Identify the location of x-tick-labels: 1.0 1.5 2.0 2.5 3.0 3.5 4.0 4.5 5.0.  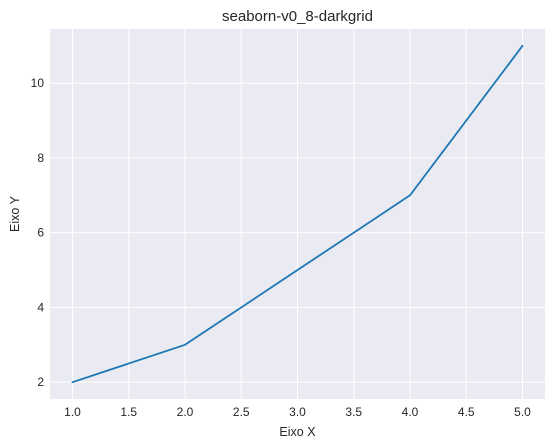
(297, 412).